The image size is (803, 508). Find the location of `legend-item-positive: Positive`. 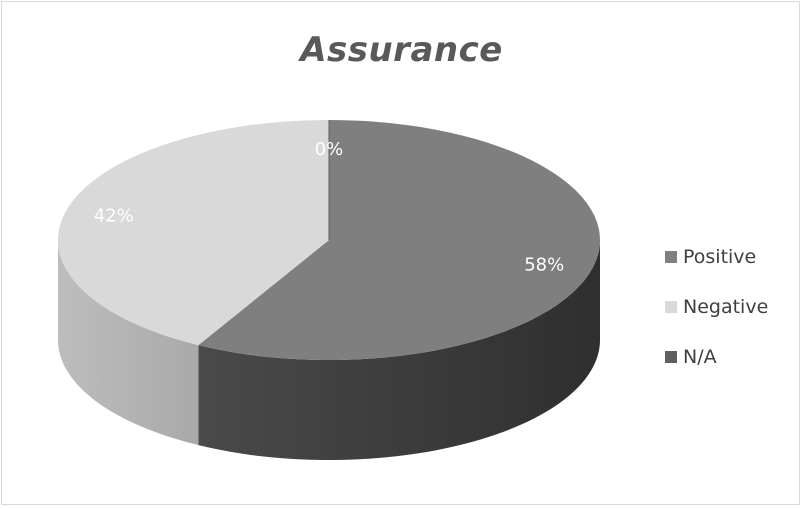

legend-item-positive: Positive is located at coordinates (716, 257).